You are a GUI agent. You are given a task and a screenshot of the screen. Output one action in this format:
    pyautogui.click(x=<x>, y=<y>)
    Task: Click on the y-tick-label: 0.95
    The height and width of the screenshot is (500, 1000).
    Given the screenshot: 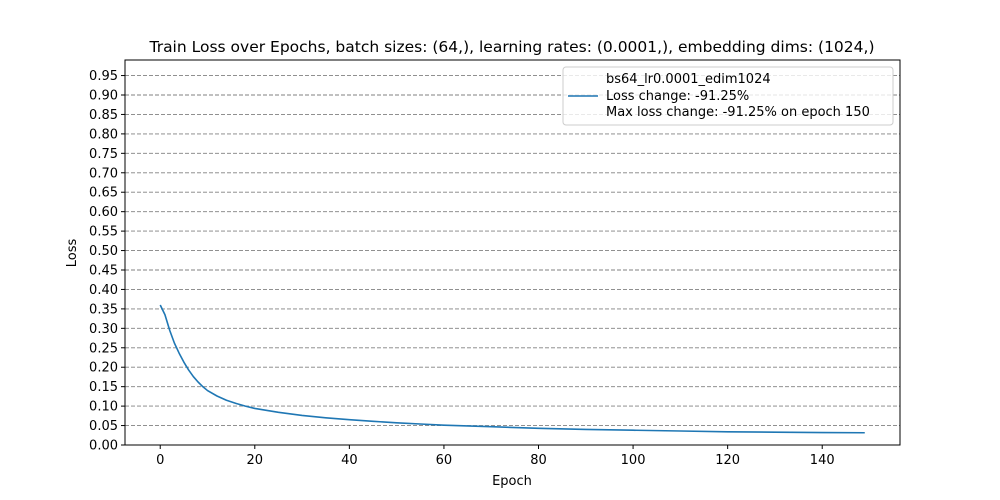 What is the action you would take?
    pyautogui.click(x=103, y=76)
    